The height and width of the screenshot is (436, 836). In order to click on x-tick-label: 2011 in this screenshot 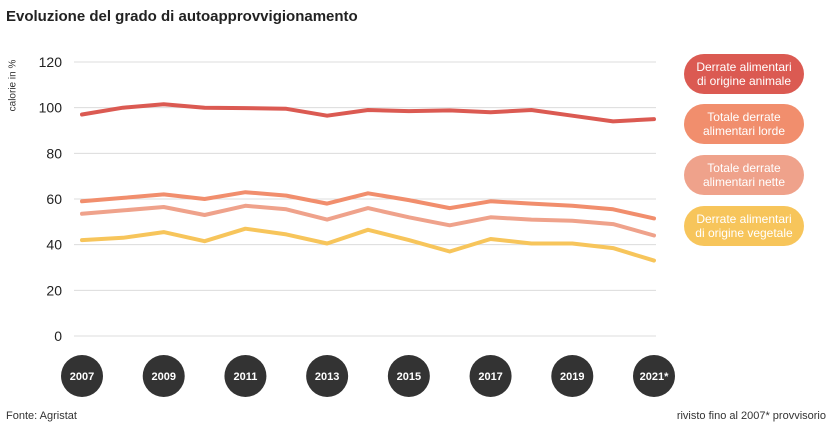, I will do `click(245, 377)`.